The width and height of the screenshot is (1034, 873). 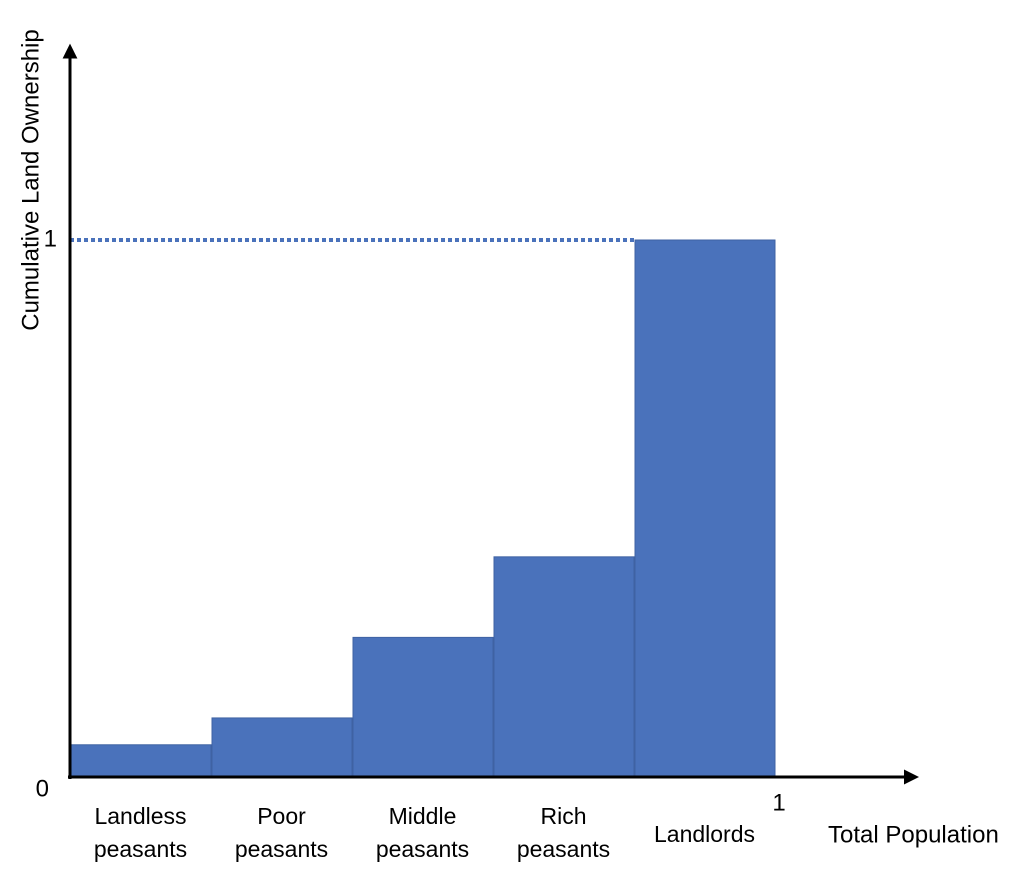 What do you see at coordinates (50, 238) in the screenshot?
I see `y-tick-label: 1` at bounding box center [50, 238].